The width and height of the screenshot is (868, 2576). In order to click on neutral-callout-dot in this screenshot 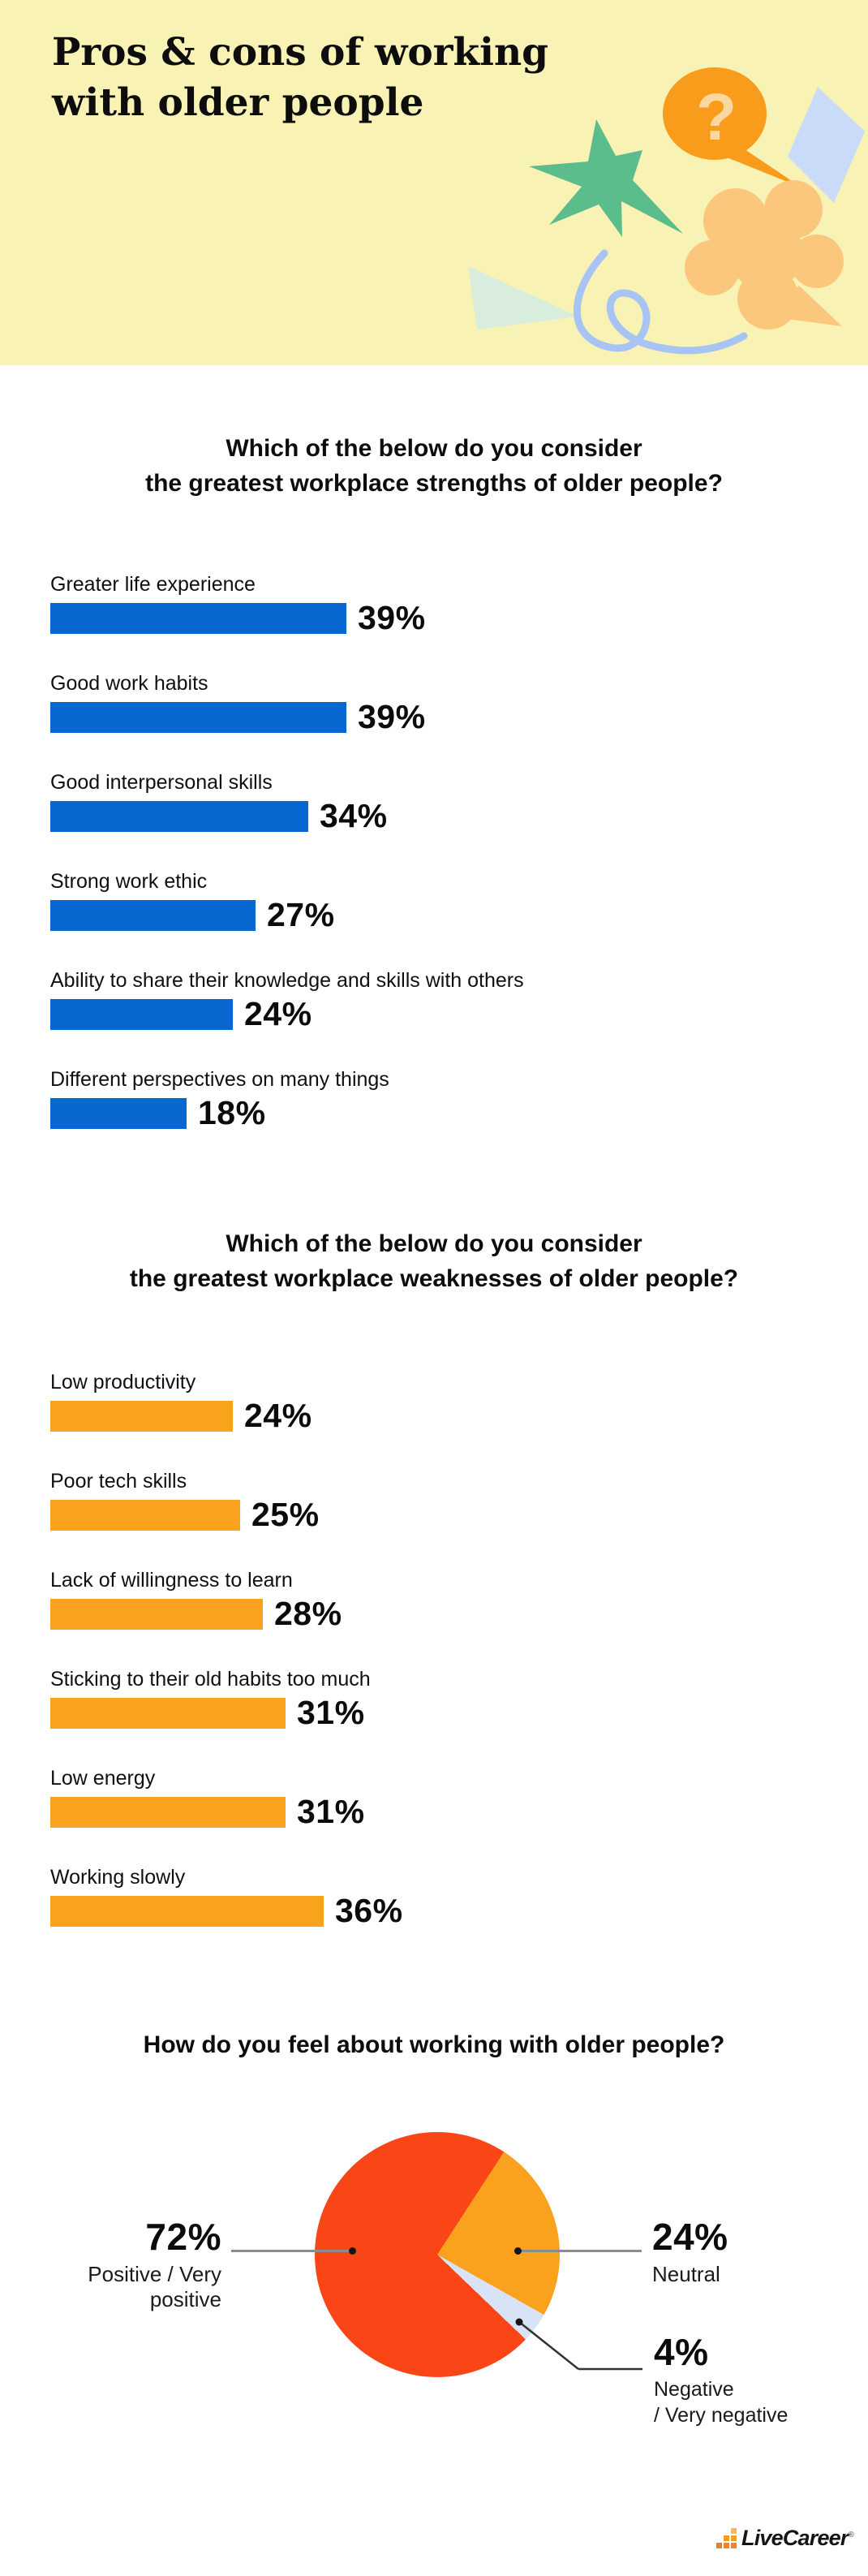, I will do `click(518, 2251)`.